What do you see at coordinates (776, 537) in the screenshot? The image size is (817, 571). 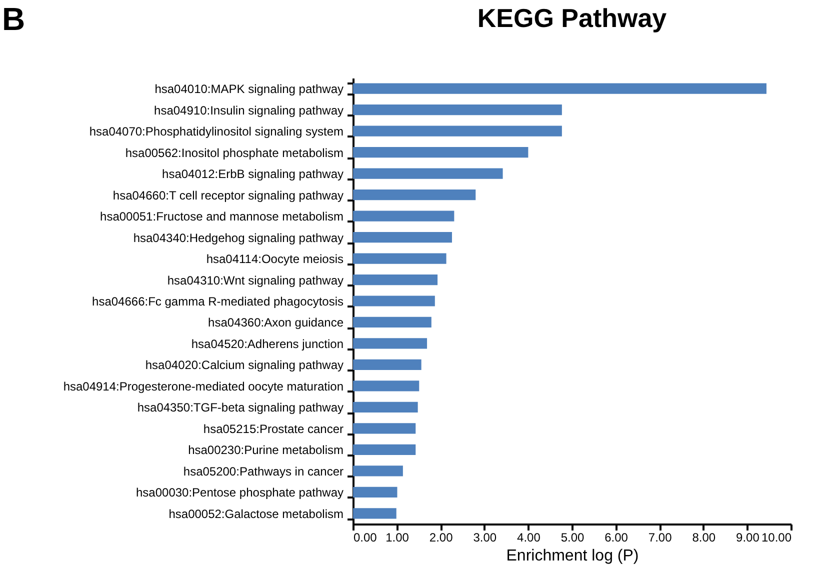 I see `x-tick-label: 10.00` at bounding box center [776, 537].